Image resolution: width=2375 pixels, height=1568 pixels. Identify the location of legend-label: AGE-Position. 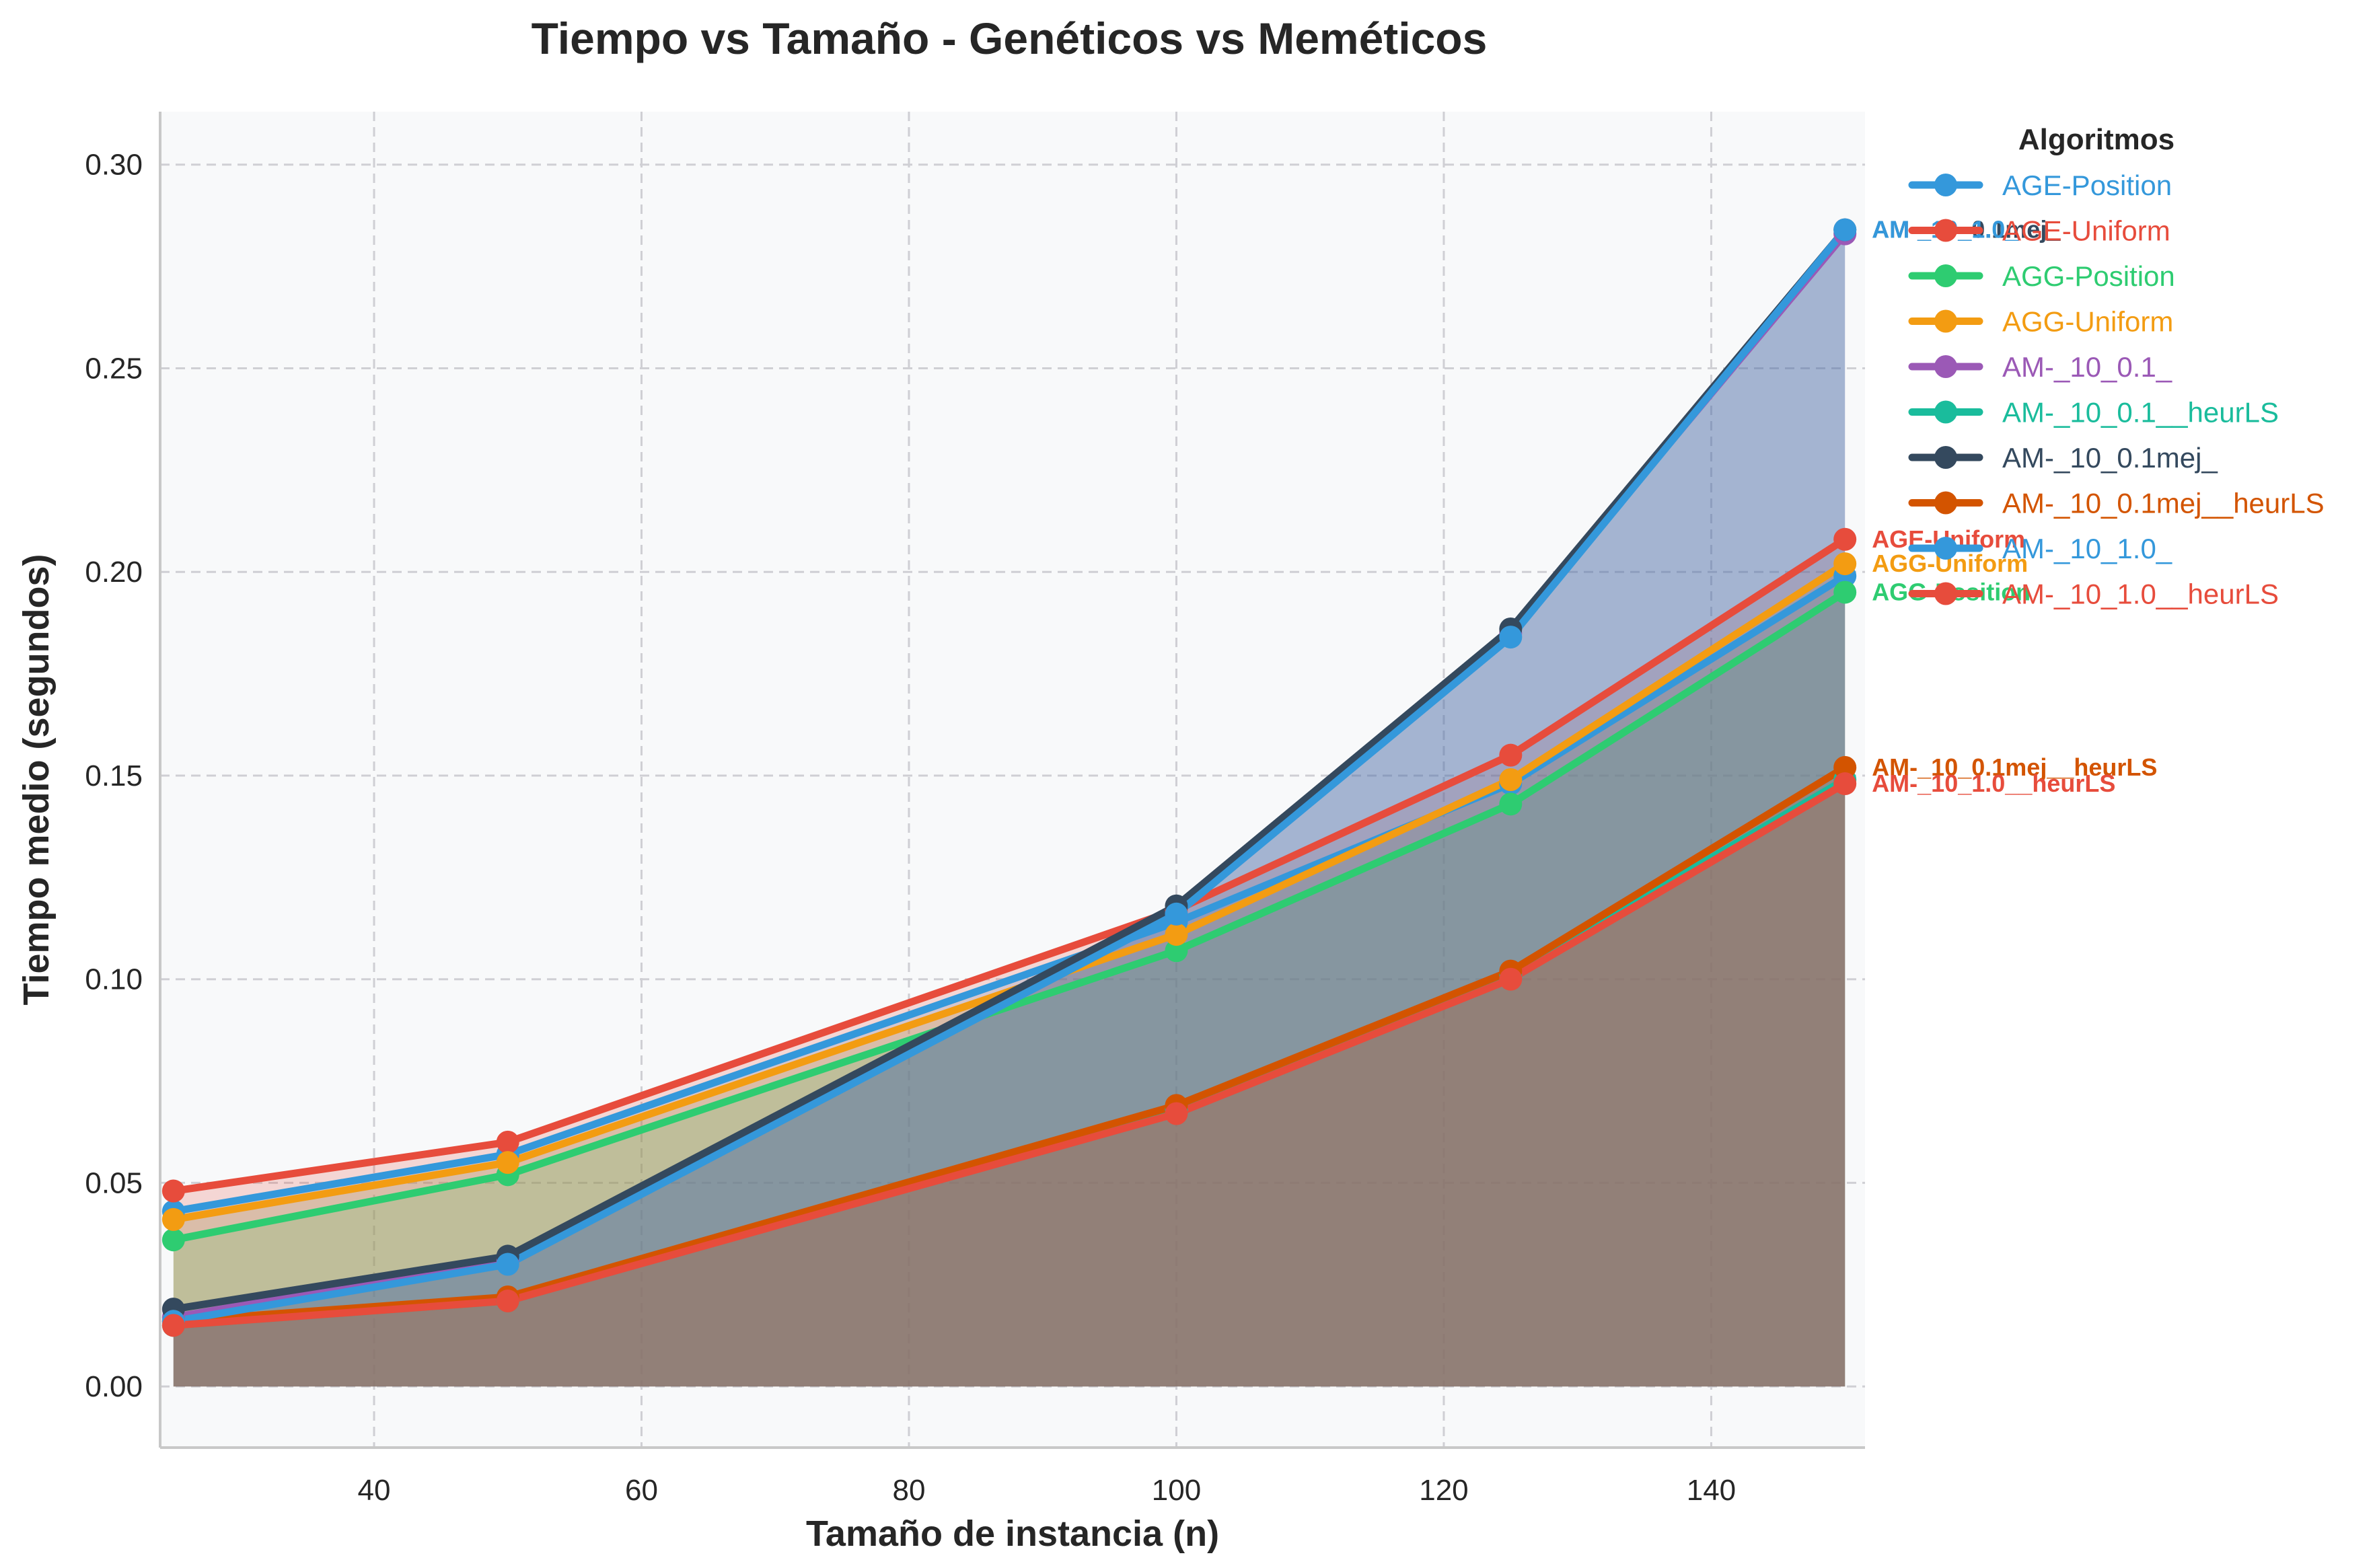
(2087, 185).